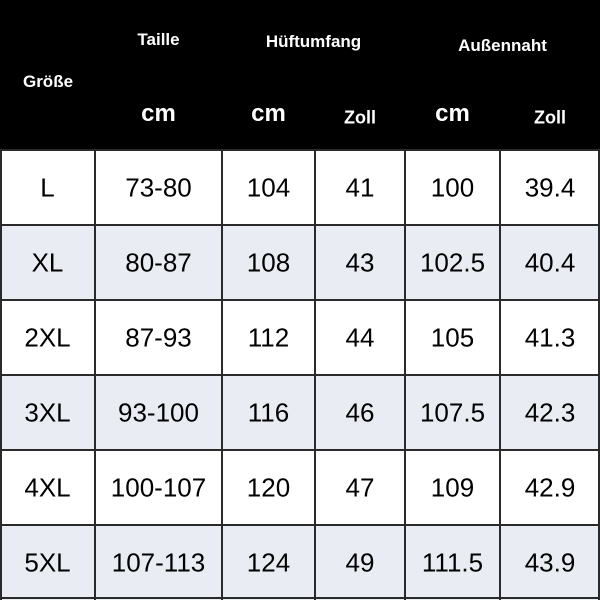 The image size is (600, 600). Describe the element at coordinates (452, 412) in the screenshot. I see `cell-text: 107.5` at that location.